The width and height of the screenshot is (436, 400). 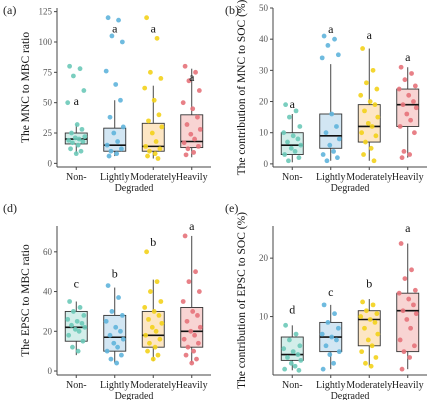 What do you see at coordinates (264, 317) in the screenshot?
I see `y-tick-label: 10` at bounding box center [264, 317].